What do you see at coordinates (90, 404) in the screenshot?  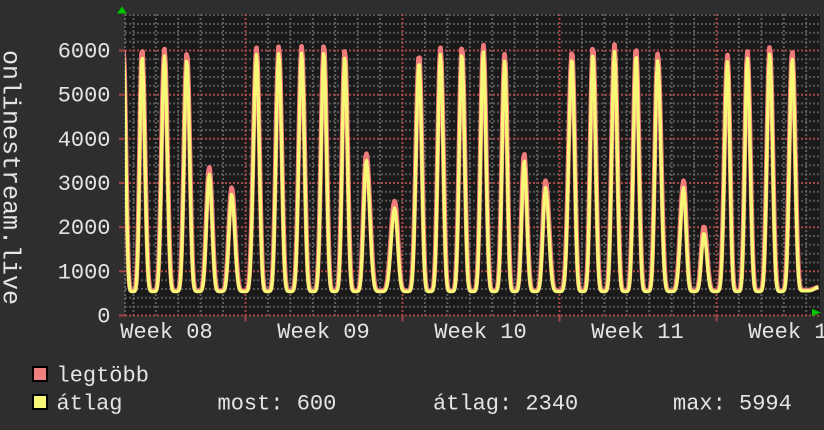 I see `svg-text: átlag` at bounding box center [90, 404].